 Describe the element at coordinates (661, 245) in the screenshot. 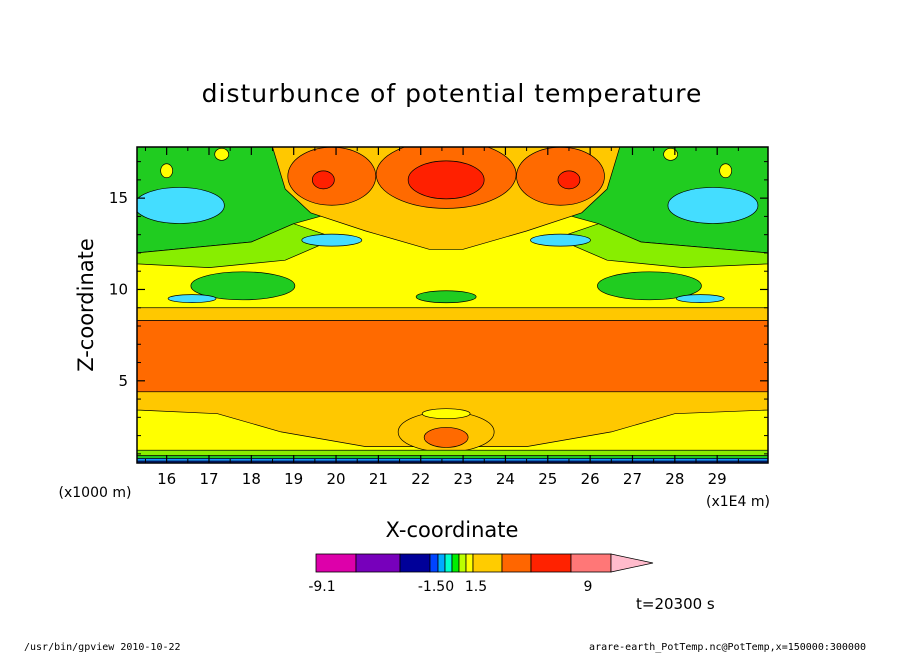

I see `right-yellowgreen-band` at that location.